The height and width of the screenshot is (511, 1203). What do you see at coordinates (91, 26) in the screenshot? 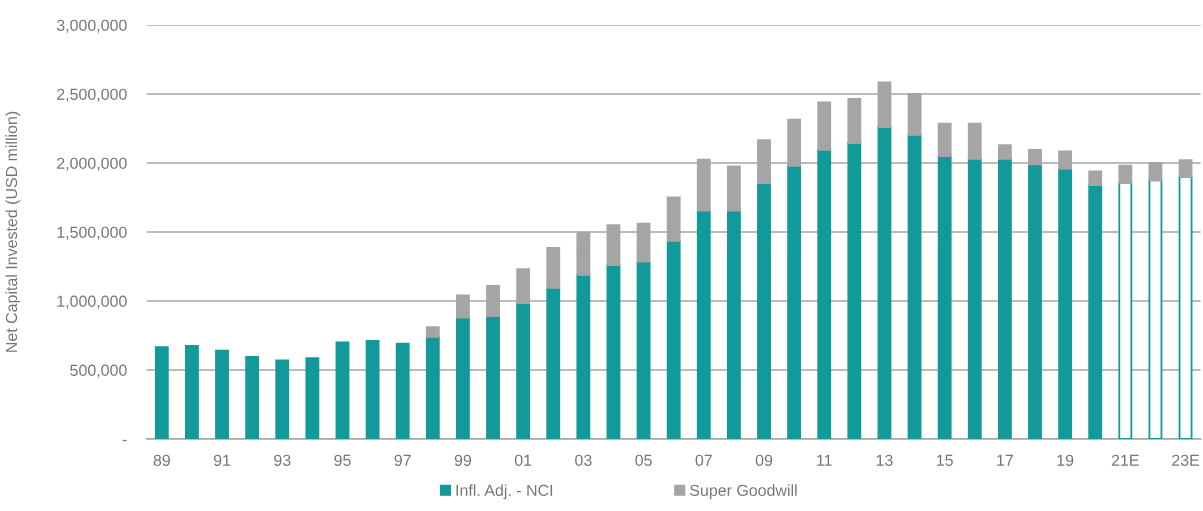
I see `y-tick-label: 3,000,000` at bounding box center [91, 26].